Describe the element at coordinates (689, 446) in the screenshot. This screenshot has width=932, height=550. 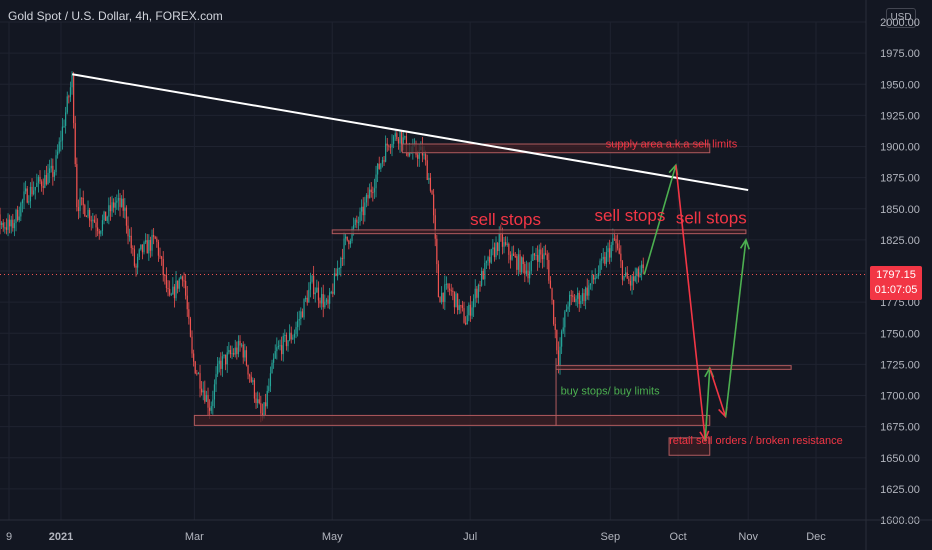
I see `zone-broken-resistance` at that location.